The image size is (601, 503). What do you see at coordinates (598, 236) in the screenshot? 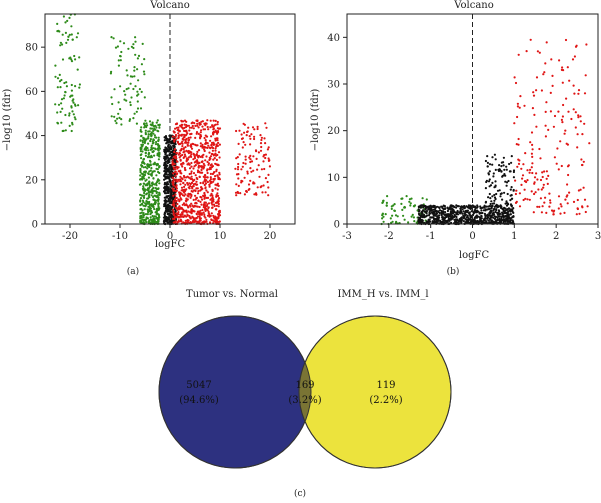
I see `x-tick-label-6: 3` at bounding box center [598, 236].